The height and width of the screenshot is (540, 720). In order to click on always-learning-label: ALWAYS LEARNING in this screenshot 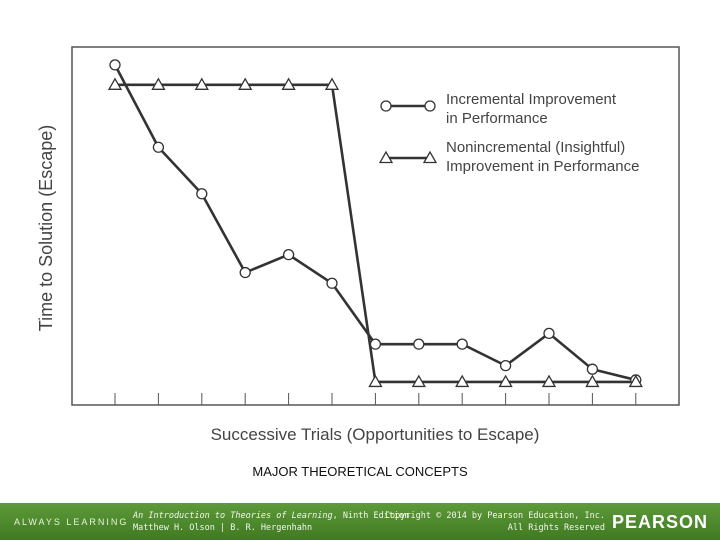, I will do `click(71, 522)`.